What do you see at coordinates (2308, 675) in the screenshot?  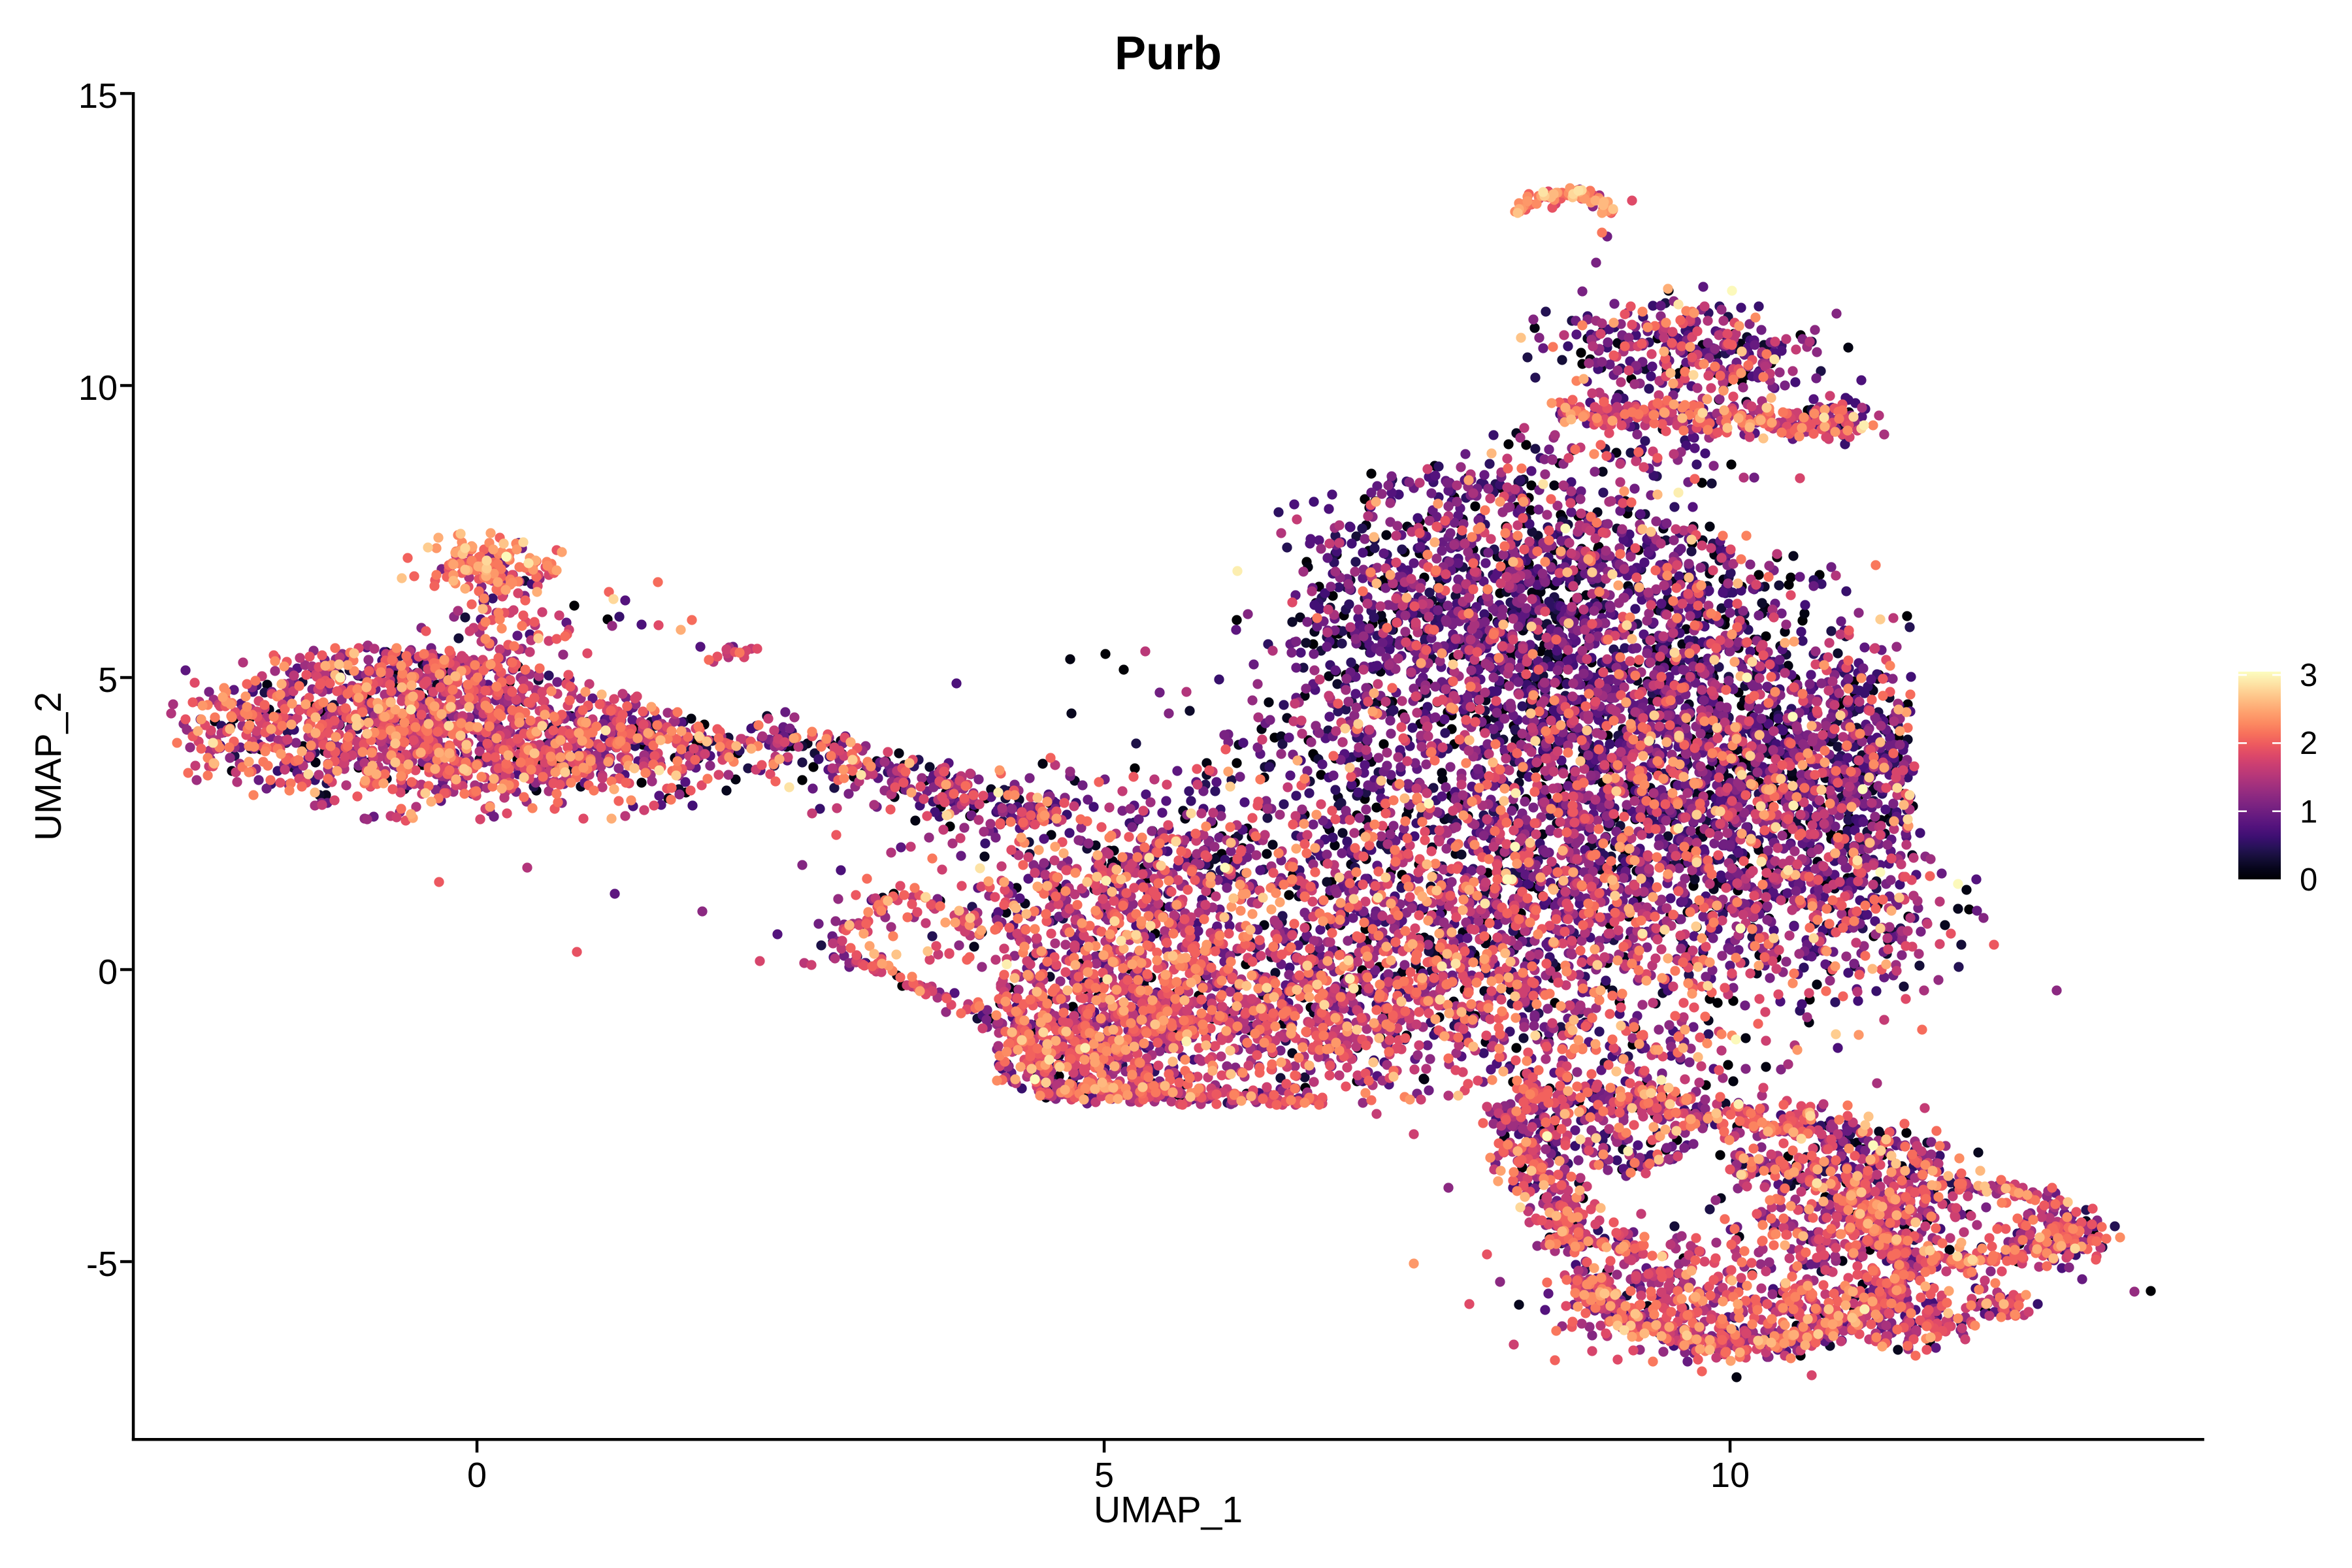 I see `svg-text: 3` at bounding box center [2308, 675].